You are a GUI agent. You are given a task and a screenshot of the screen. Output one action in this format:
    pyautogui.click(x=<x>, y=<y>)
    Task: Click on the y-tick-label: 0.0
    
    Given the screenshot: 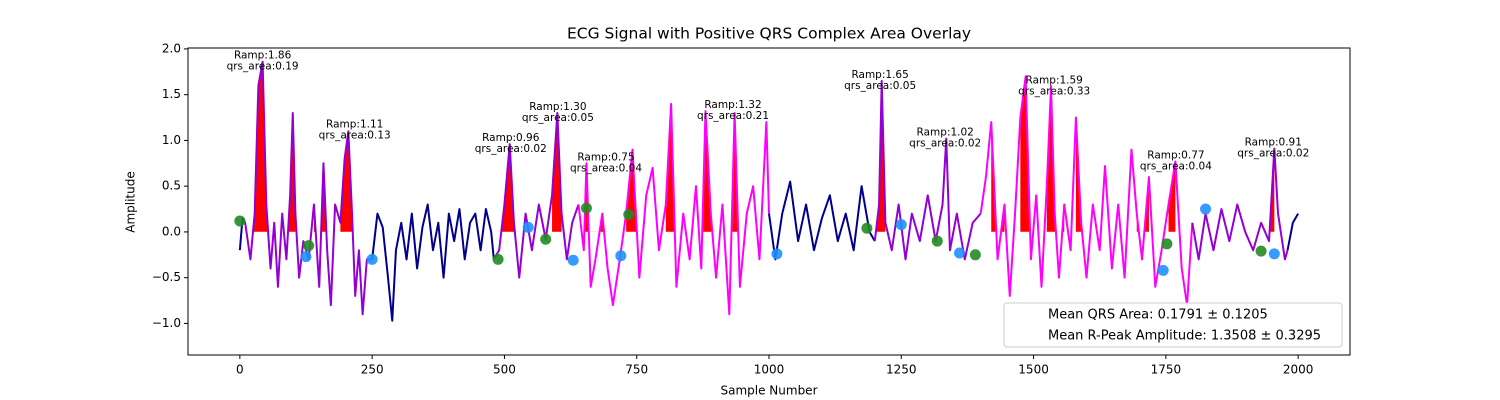 What is the action you would take?
    pyautogui.click(x=171, y=231)
    